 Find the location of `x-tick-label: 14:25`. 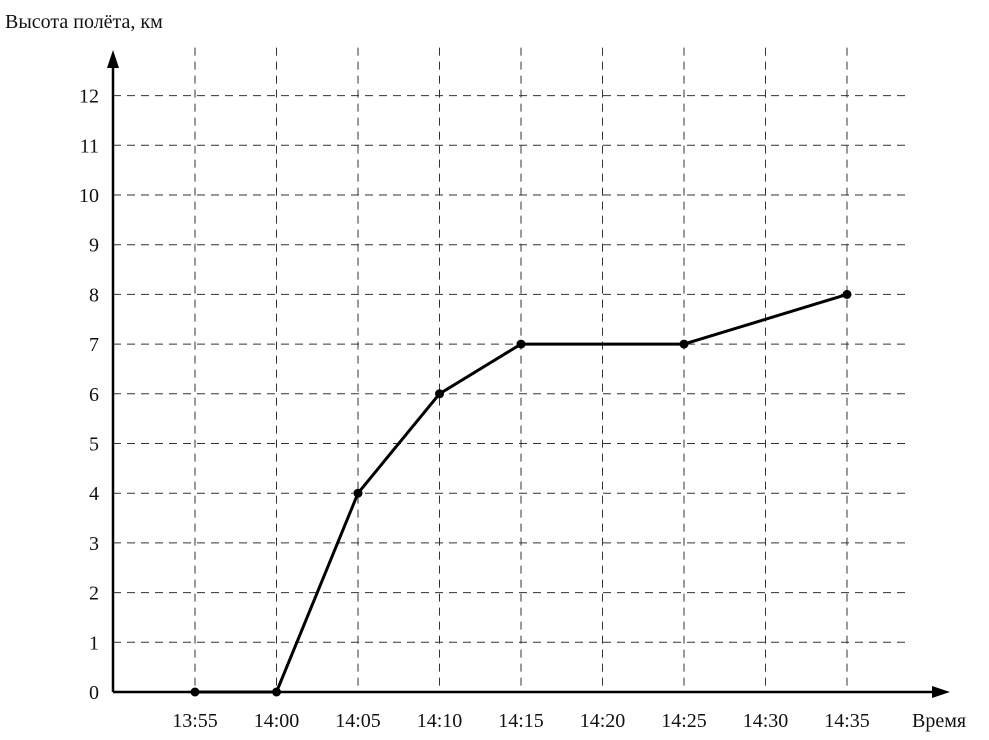

x-tick-label: 14:25 is located at coordinates (684, 721).